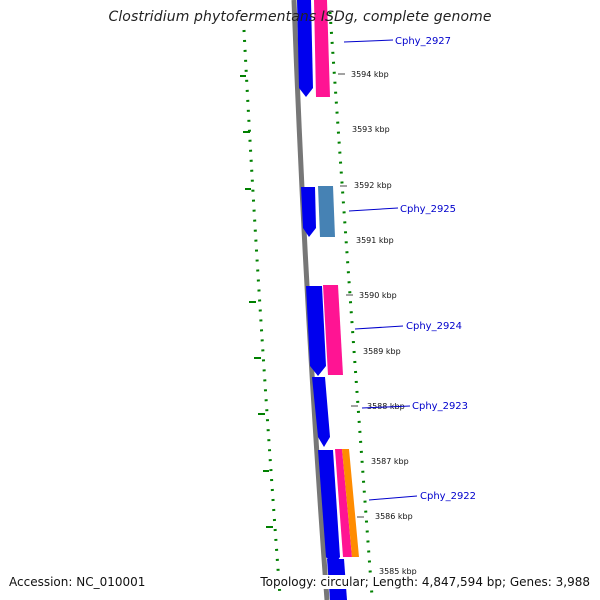  Describe the element at coordinates (440, 406) in the screenshot. I see `gene-label: Cphy_2923` at that location.